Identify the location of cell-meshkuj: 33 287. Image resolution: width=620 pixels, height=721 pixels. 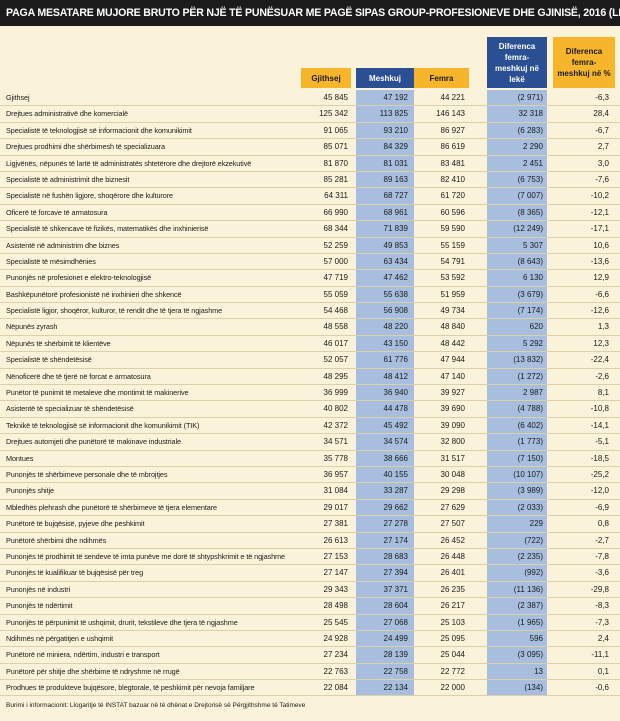
(395, 491).